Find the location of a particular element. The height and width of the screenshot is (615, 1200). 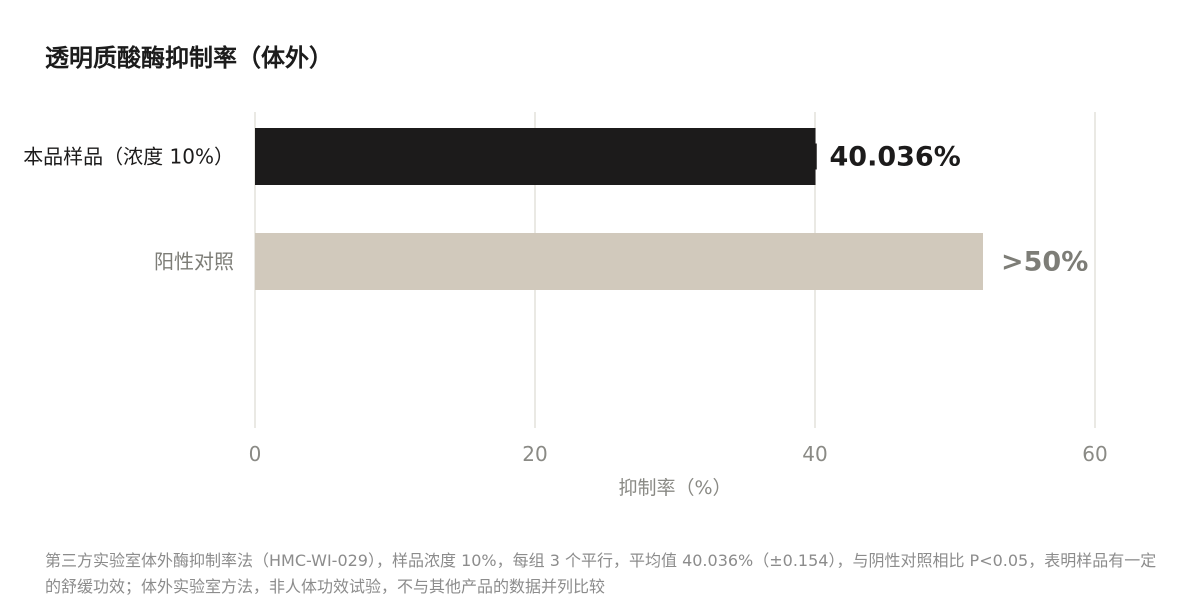

x-tick-label: 20 is located at coordinates (534, 454).